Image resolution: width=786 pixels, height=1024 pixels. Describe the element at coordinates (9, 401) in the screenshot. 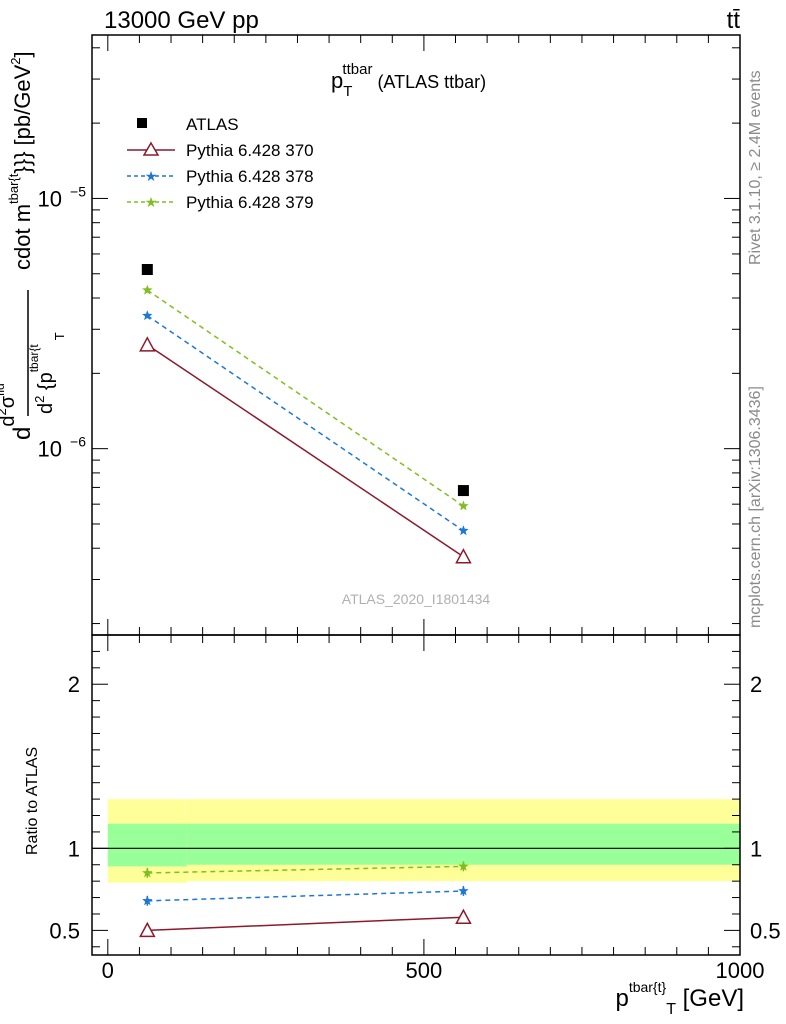

I see `ylabel-sigma: σ` at that location.